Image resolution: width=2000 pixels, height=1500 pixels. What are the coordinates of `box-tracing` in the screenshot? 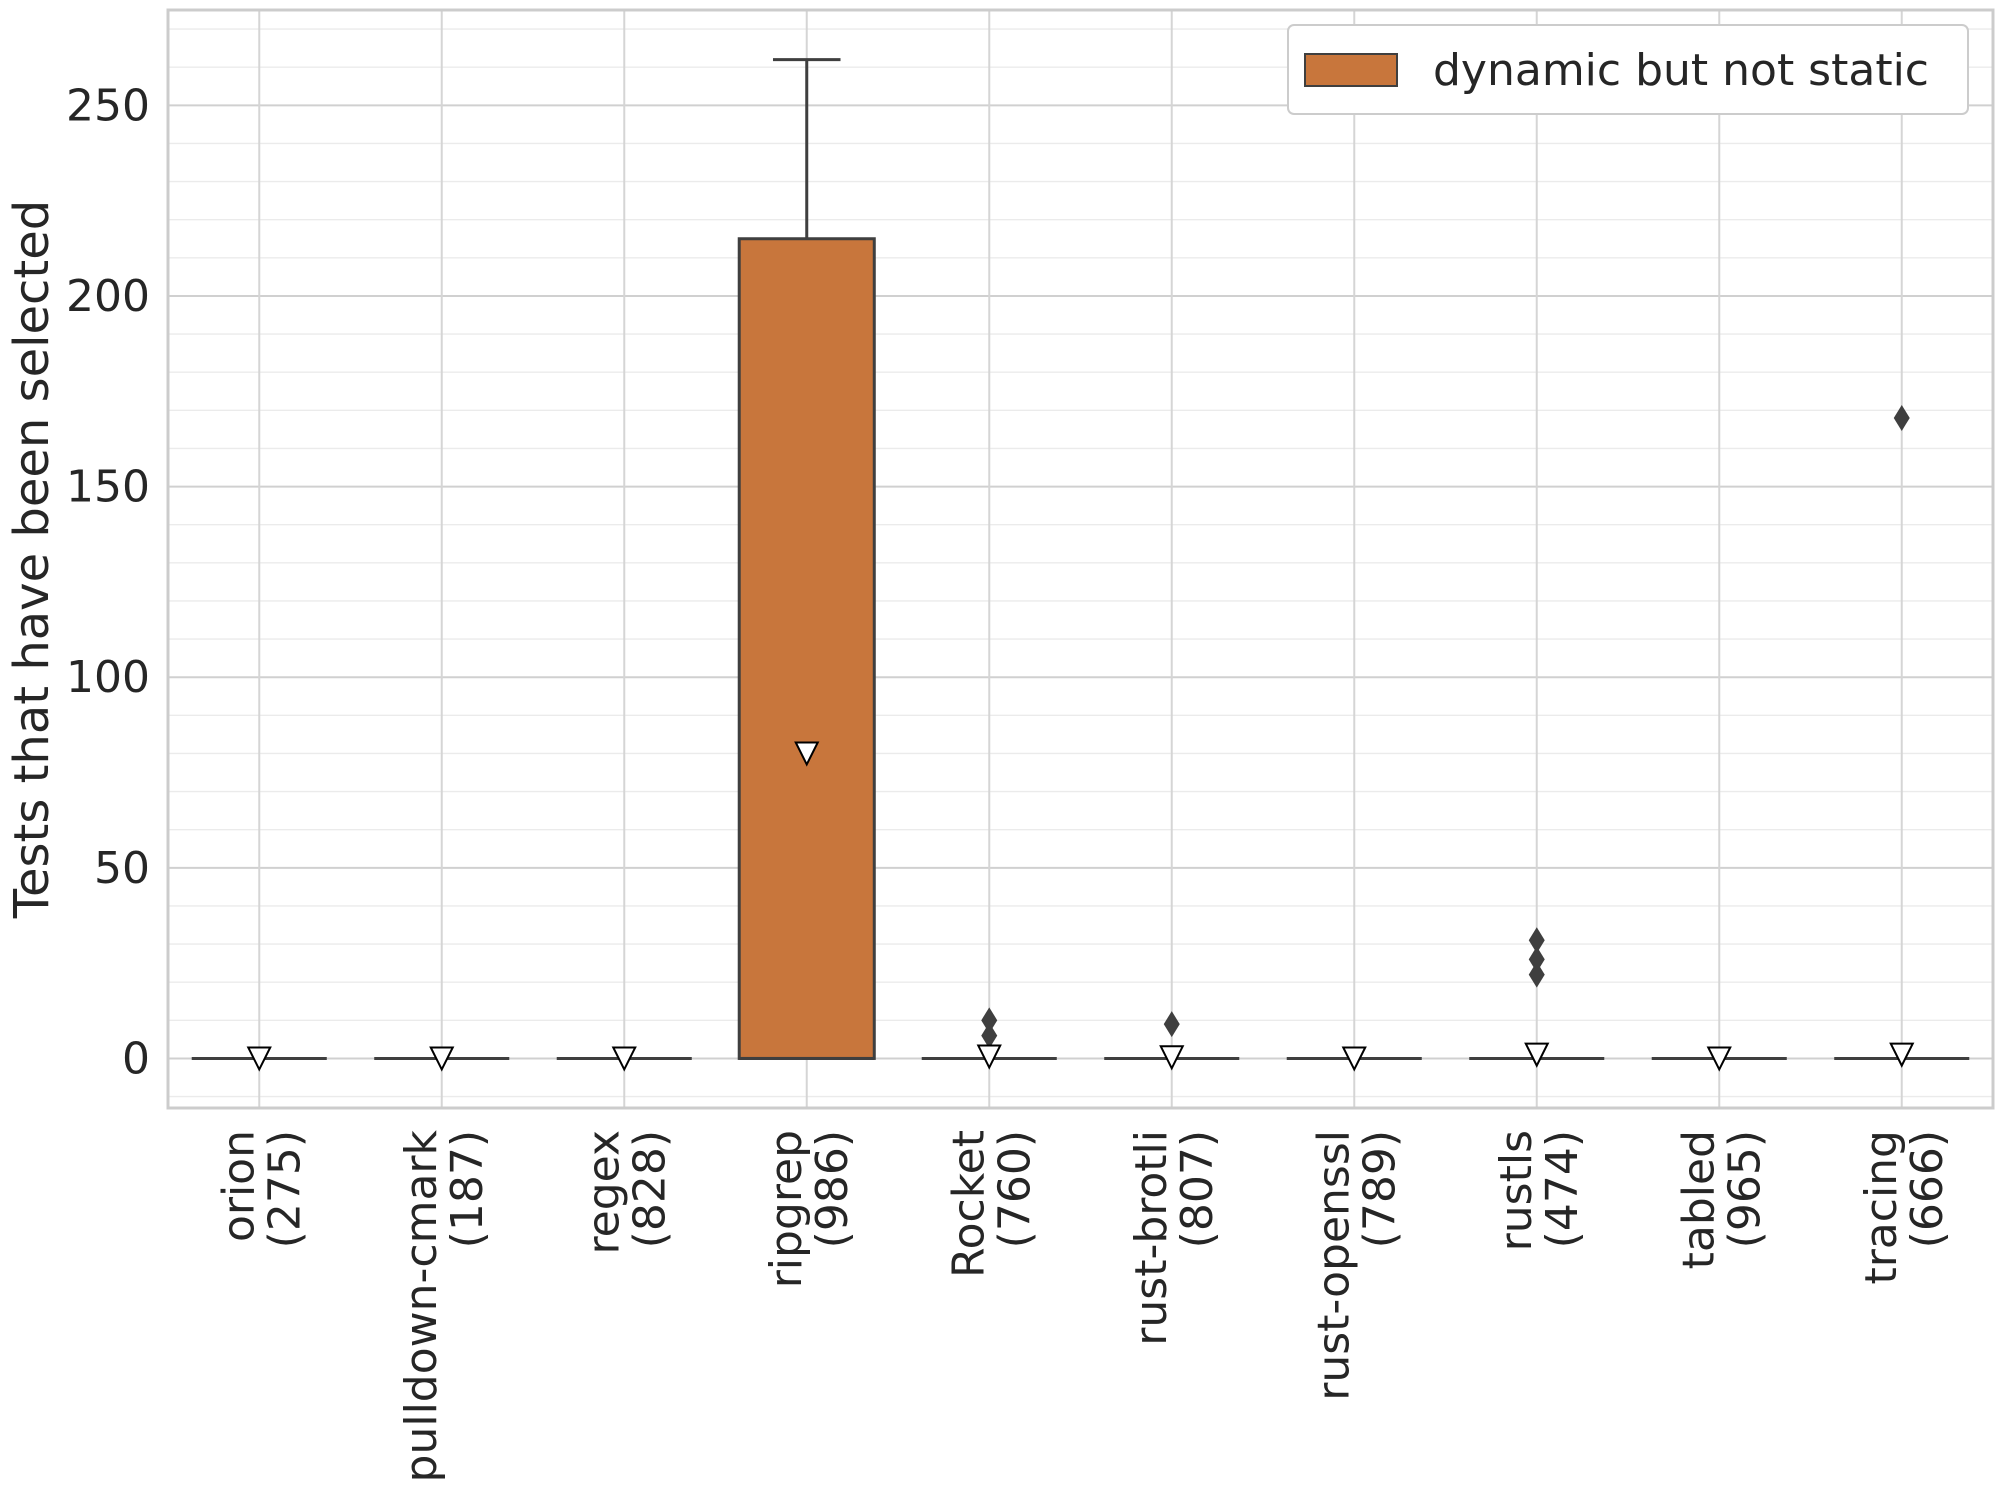 It's located at (1902, 736).